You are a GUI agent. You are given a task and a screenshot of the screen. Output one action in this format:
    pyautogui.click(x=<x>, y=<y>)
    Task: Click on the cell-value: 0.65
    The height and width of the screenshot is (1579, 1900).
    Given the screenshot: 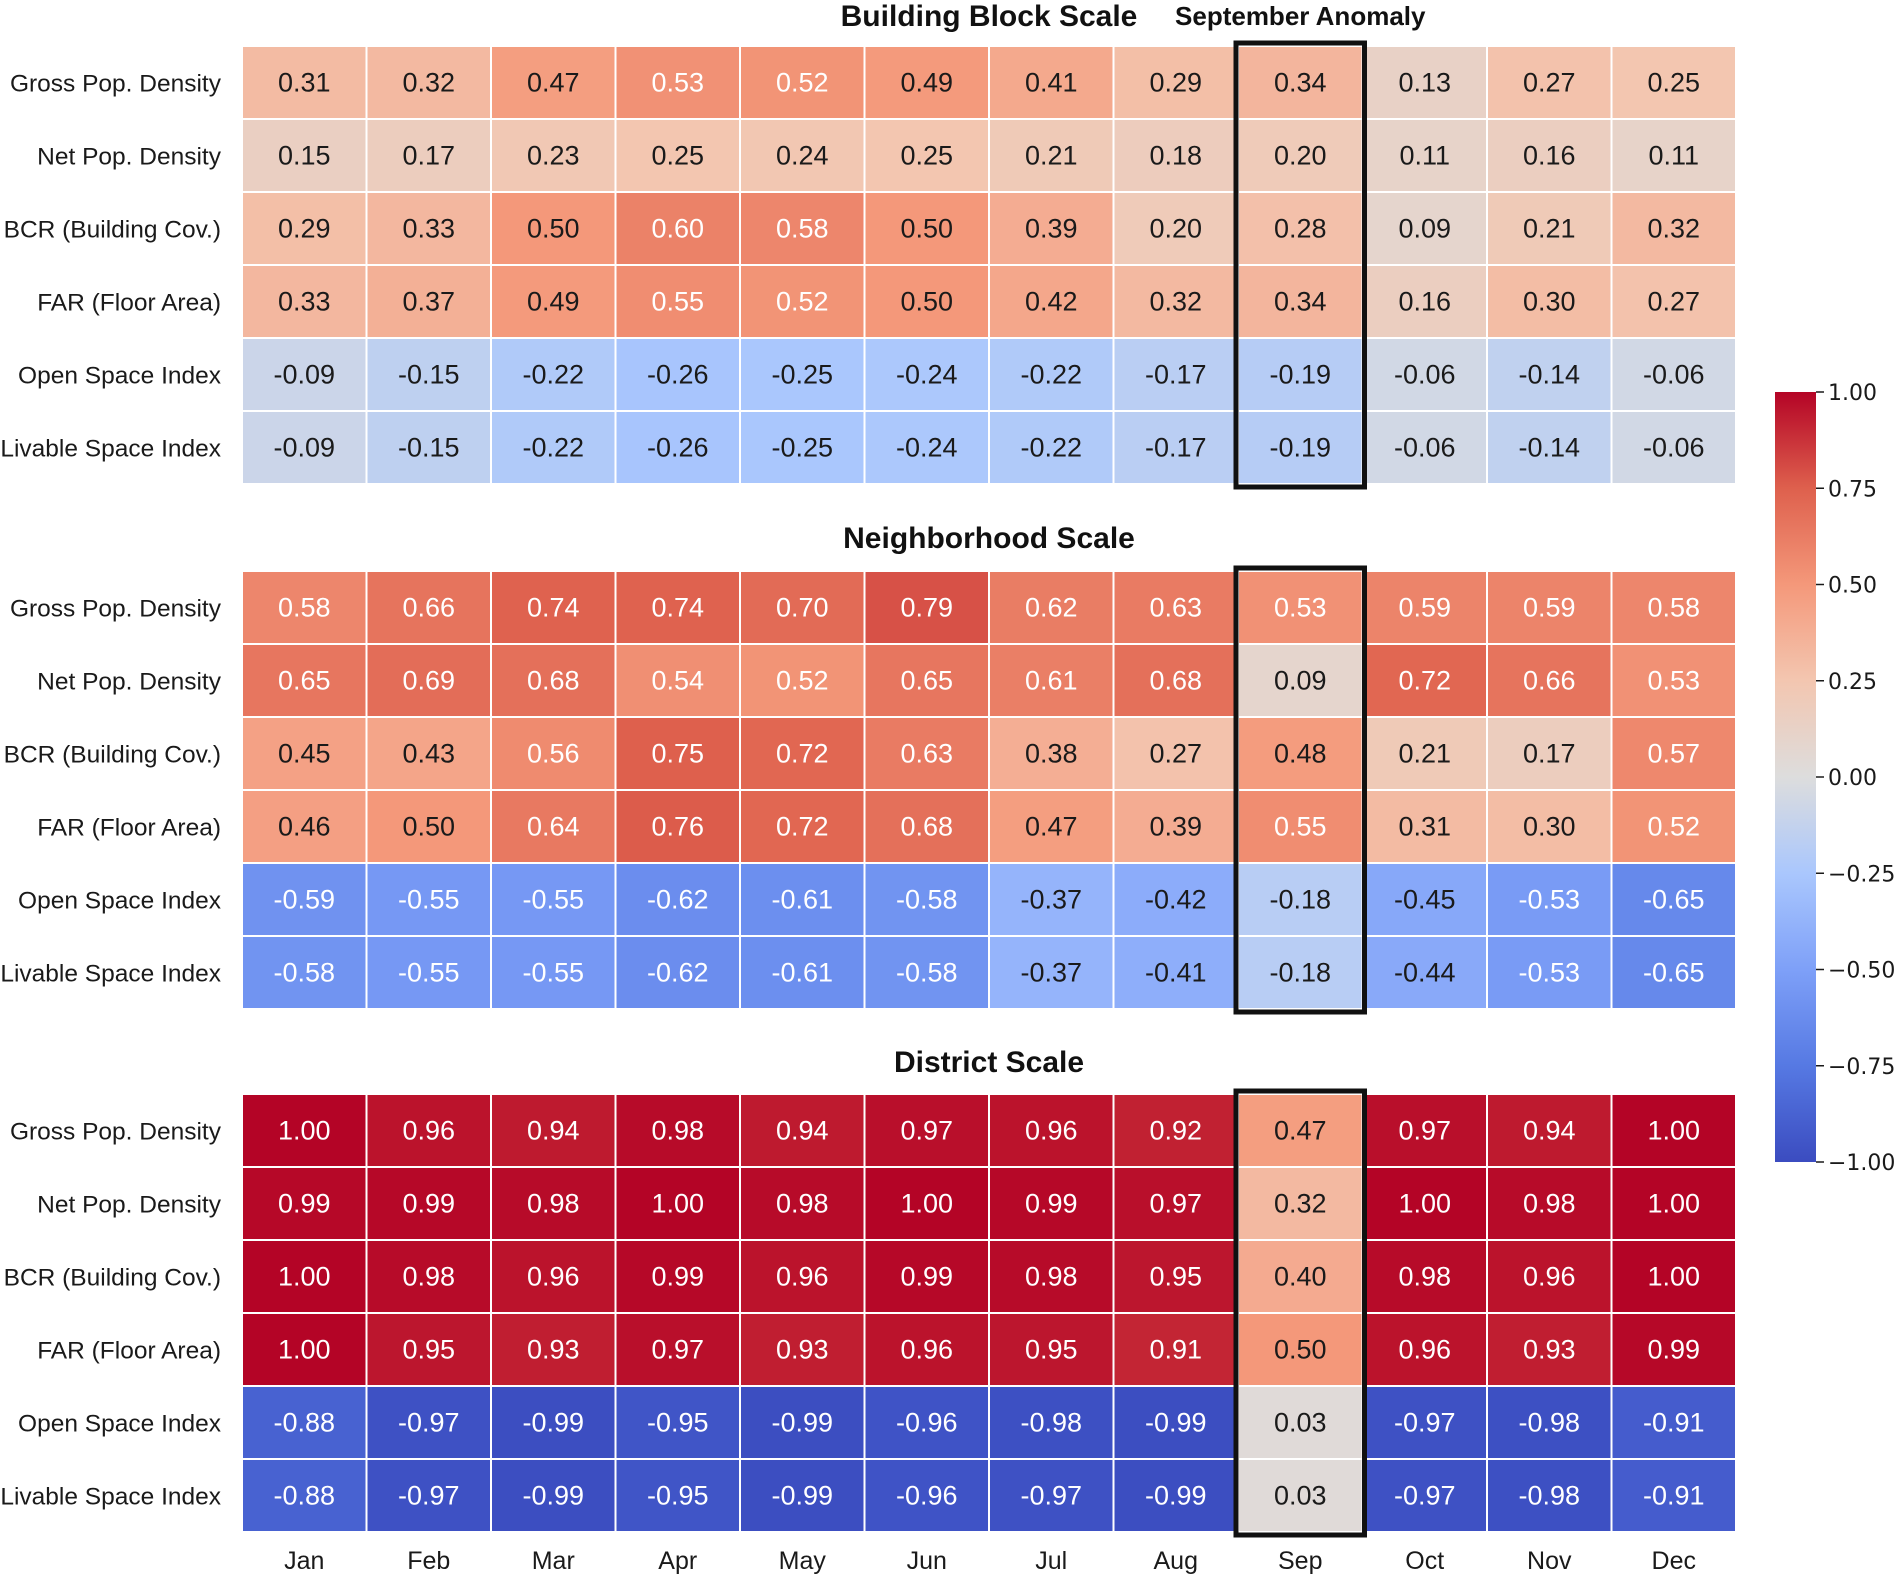 What is the action you would take?
    pyautogui.click(x=926, y=681)
    